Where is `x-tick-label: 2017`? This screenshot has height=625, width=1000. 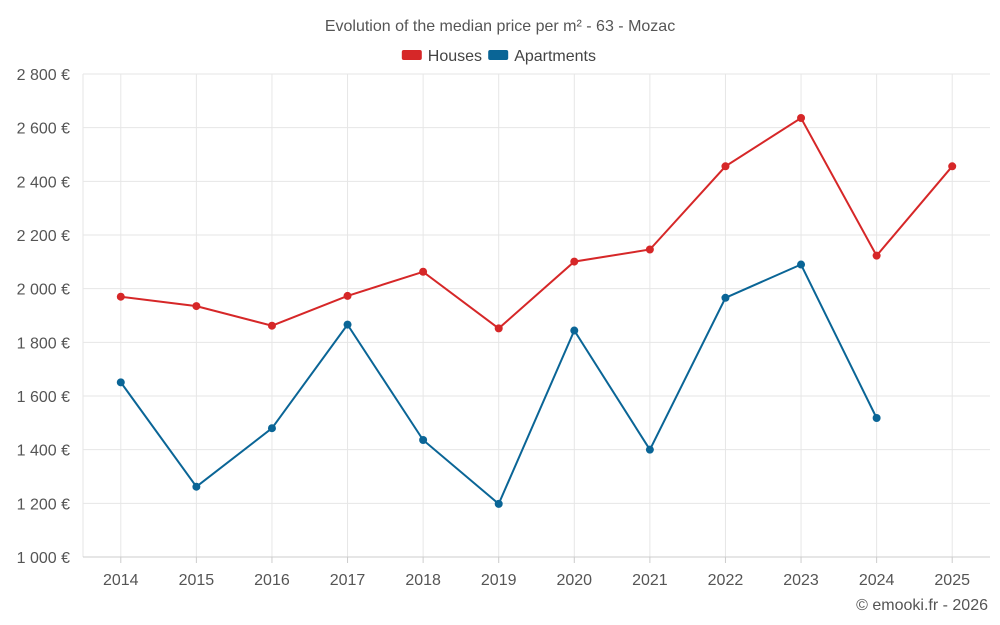
x-tick-label: 2017 is located at coordinates (348, 580).